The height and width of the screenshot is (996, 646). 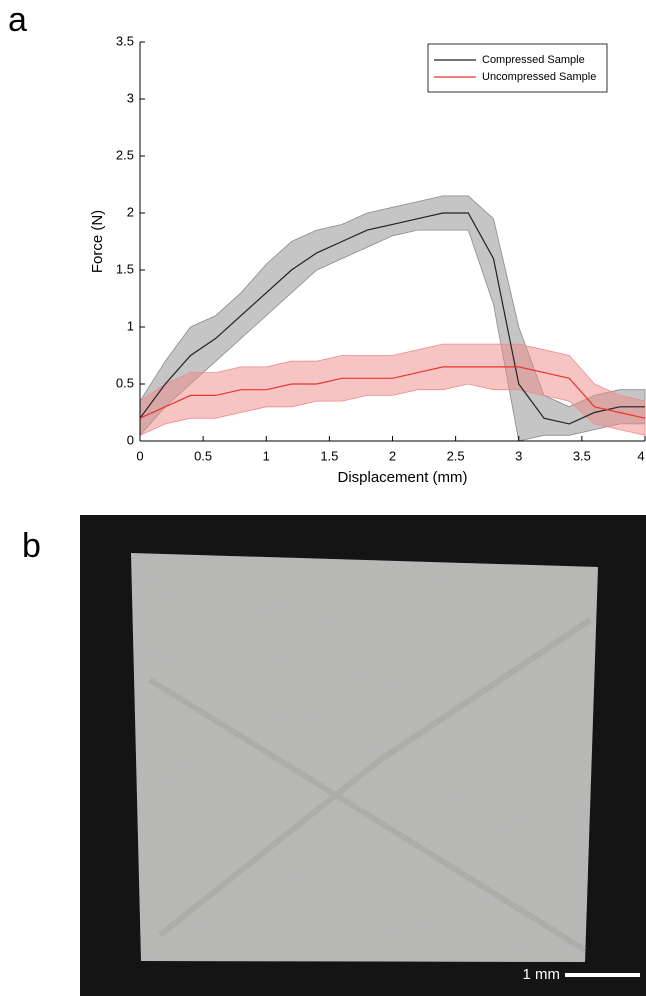 I want to click on y-axis-label: Force (N), so click(x=97, y=241).